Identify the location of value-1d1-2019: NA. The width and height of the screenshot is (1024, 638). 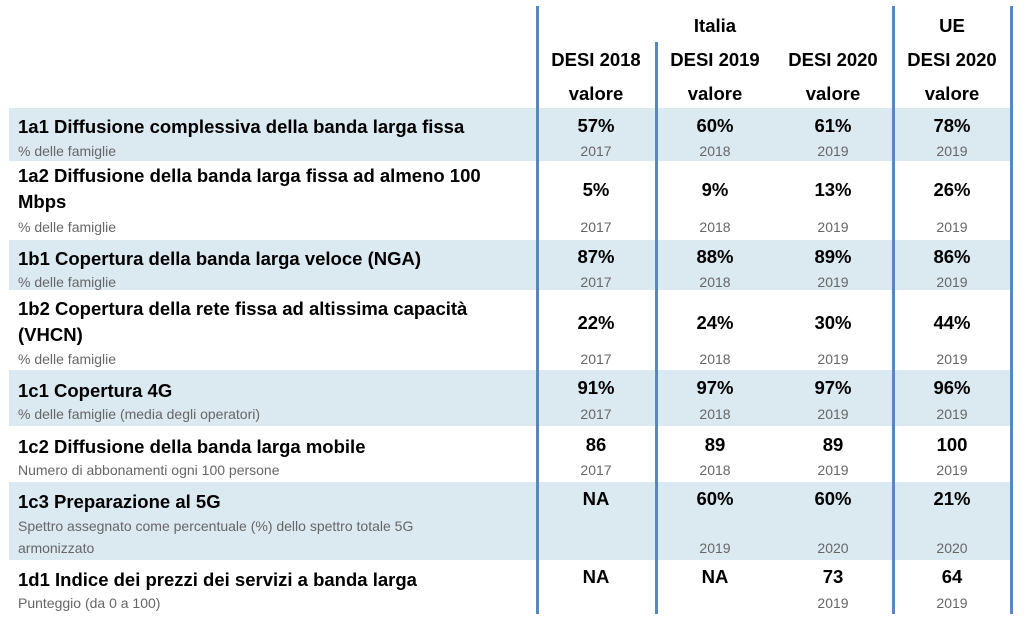
(715, 576).